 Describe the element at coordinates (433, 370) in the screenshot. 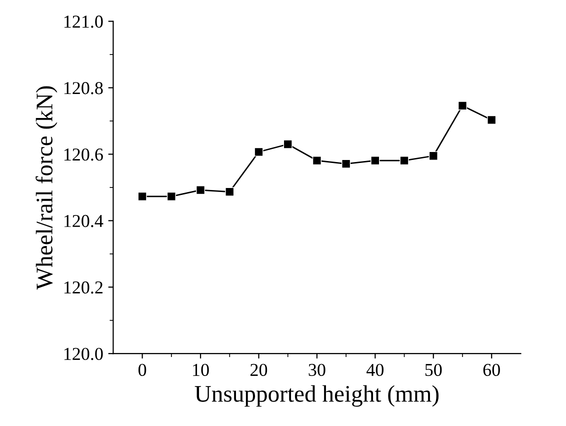

I see `x-tick-label: 50` at that location.